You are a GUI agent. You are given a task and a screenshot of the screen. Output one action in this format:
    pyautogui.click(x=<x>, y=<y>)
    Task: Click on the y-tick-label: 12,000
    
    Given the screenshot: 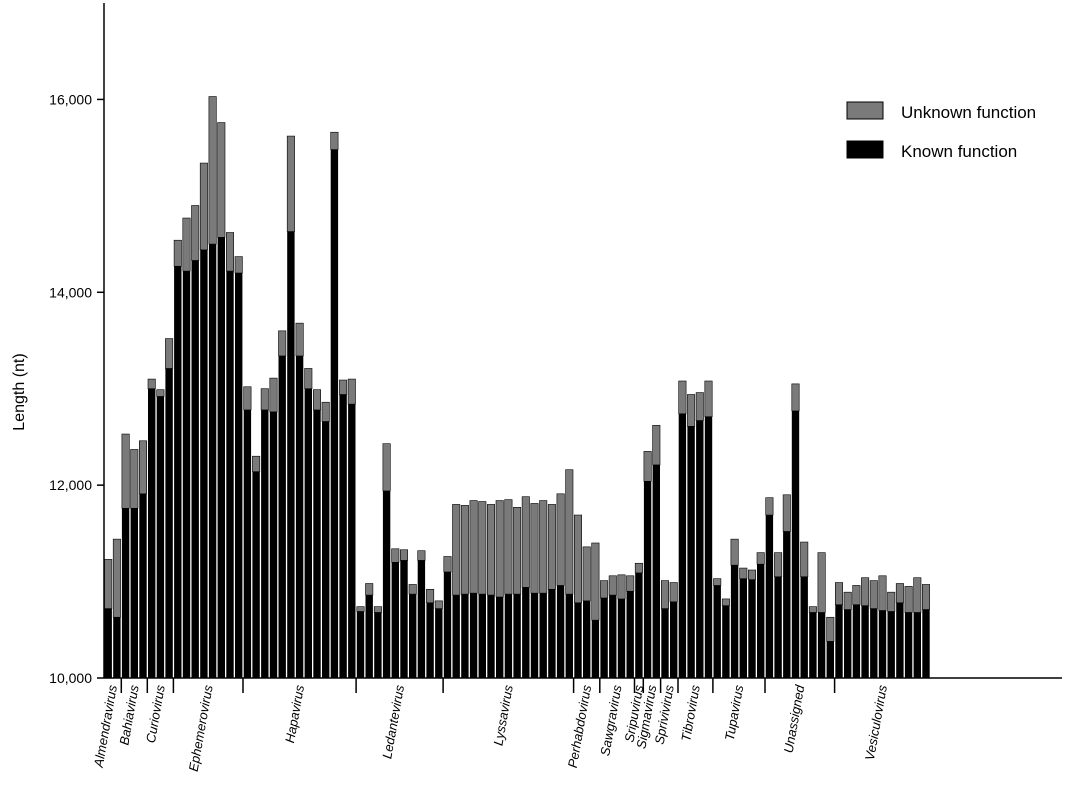 What is the action you would take?
    pyautogui.click(x=70, y=485)
    